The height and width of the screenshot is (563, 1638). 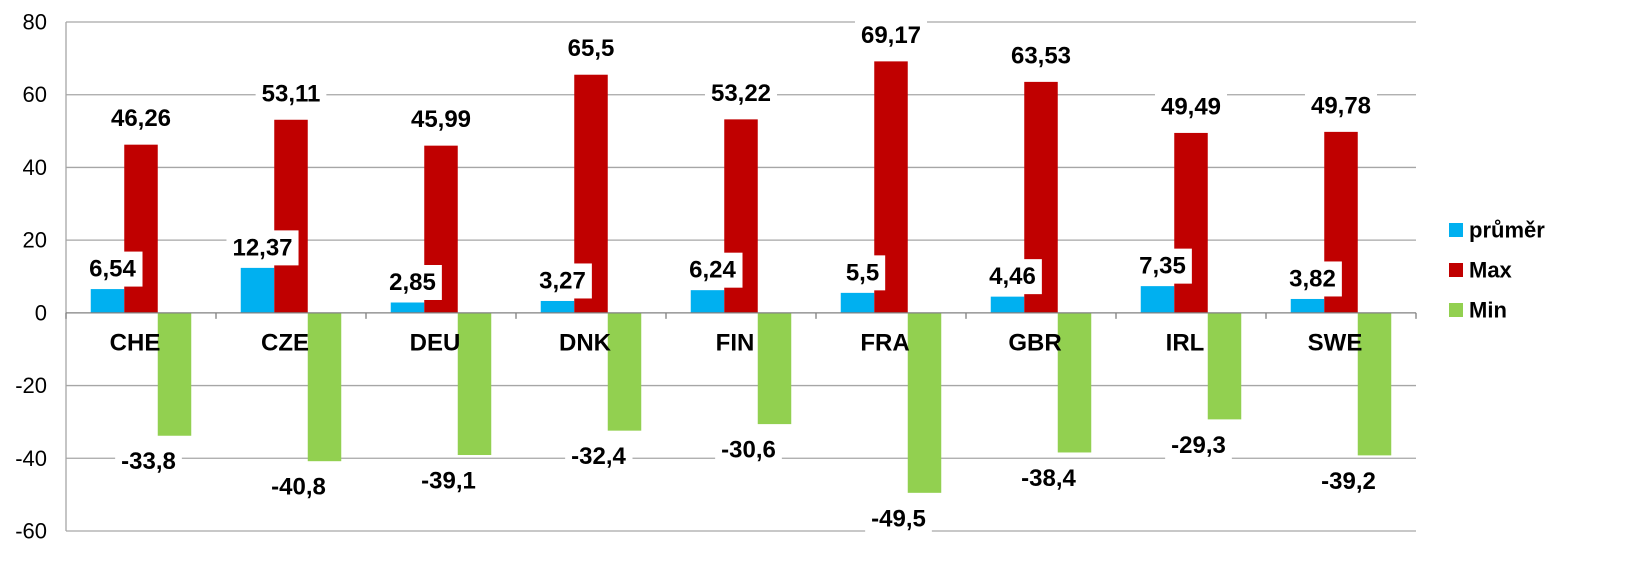 What do you see at coordinates (585, 342) in the screenshot?
I see `category-label: DNK` at bounding box center [585, 342].